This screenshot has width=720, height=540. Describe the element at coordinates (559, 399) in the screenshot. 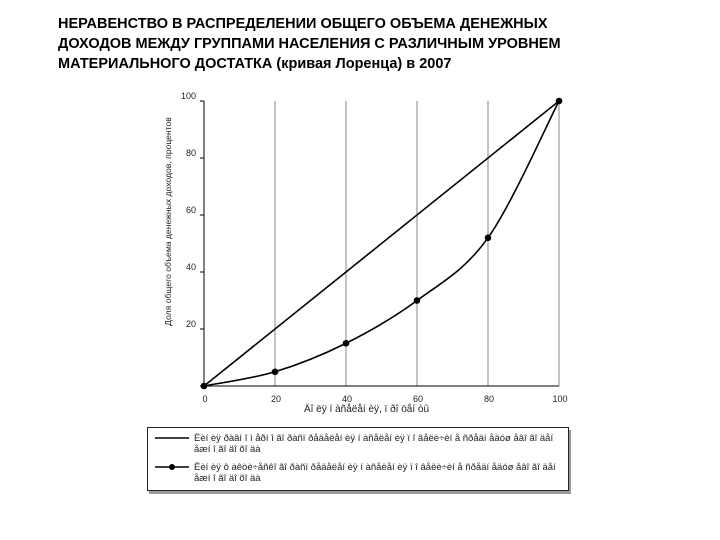

I see `x-tick-label-100: 100` at that location.